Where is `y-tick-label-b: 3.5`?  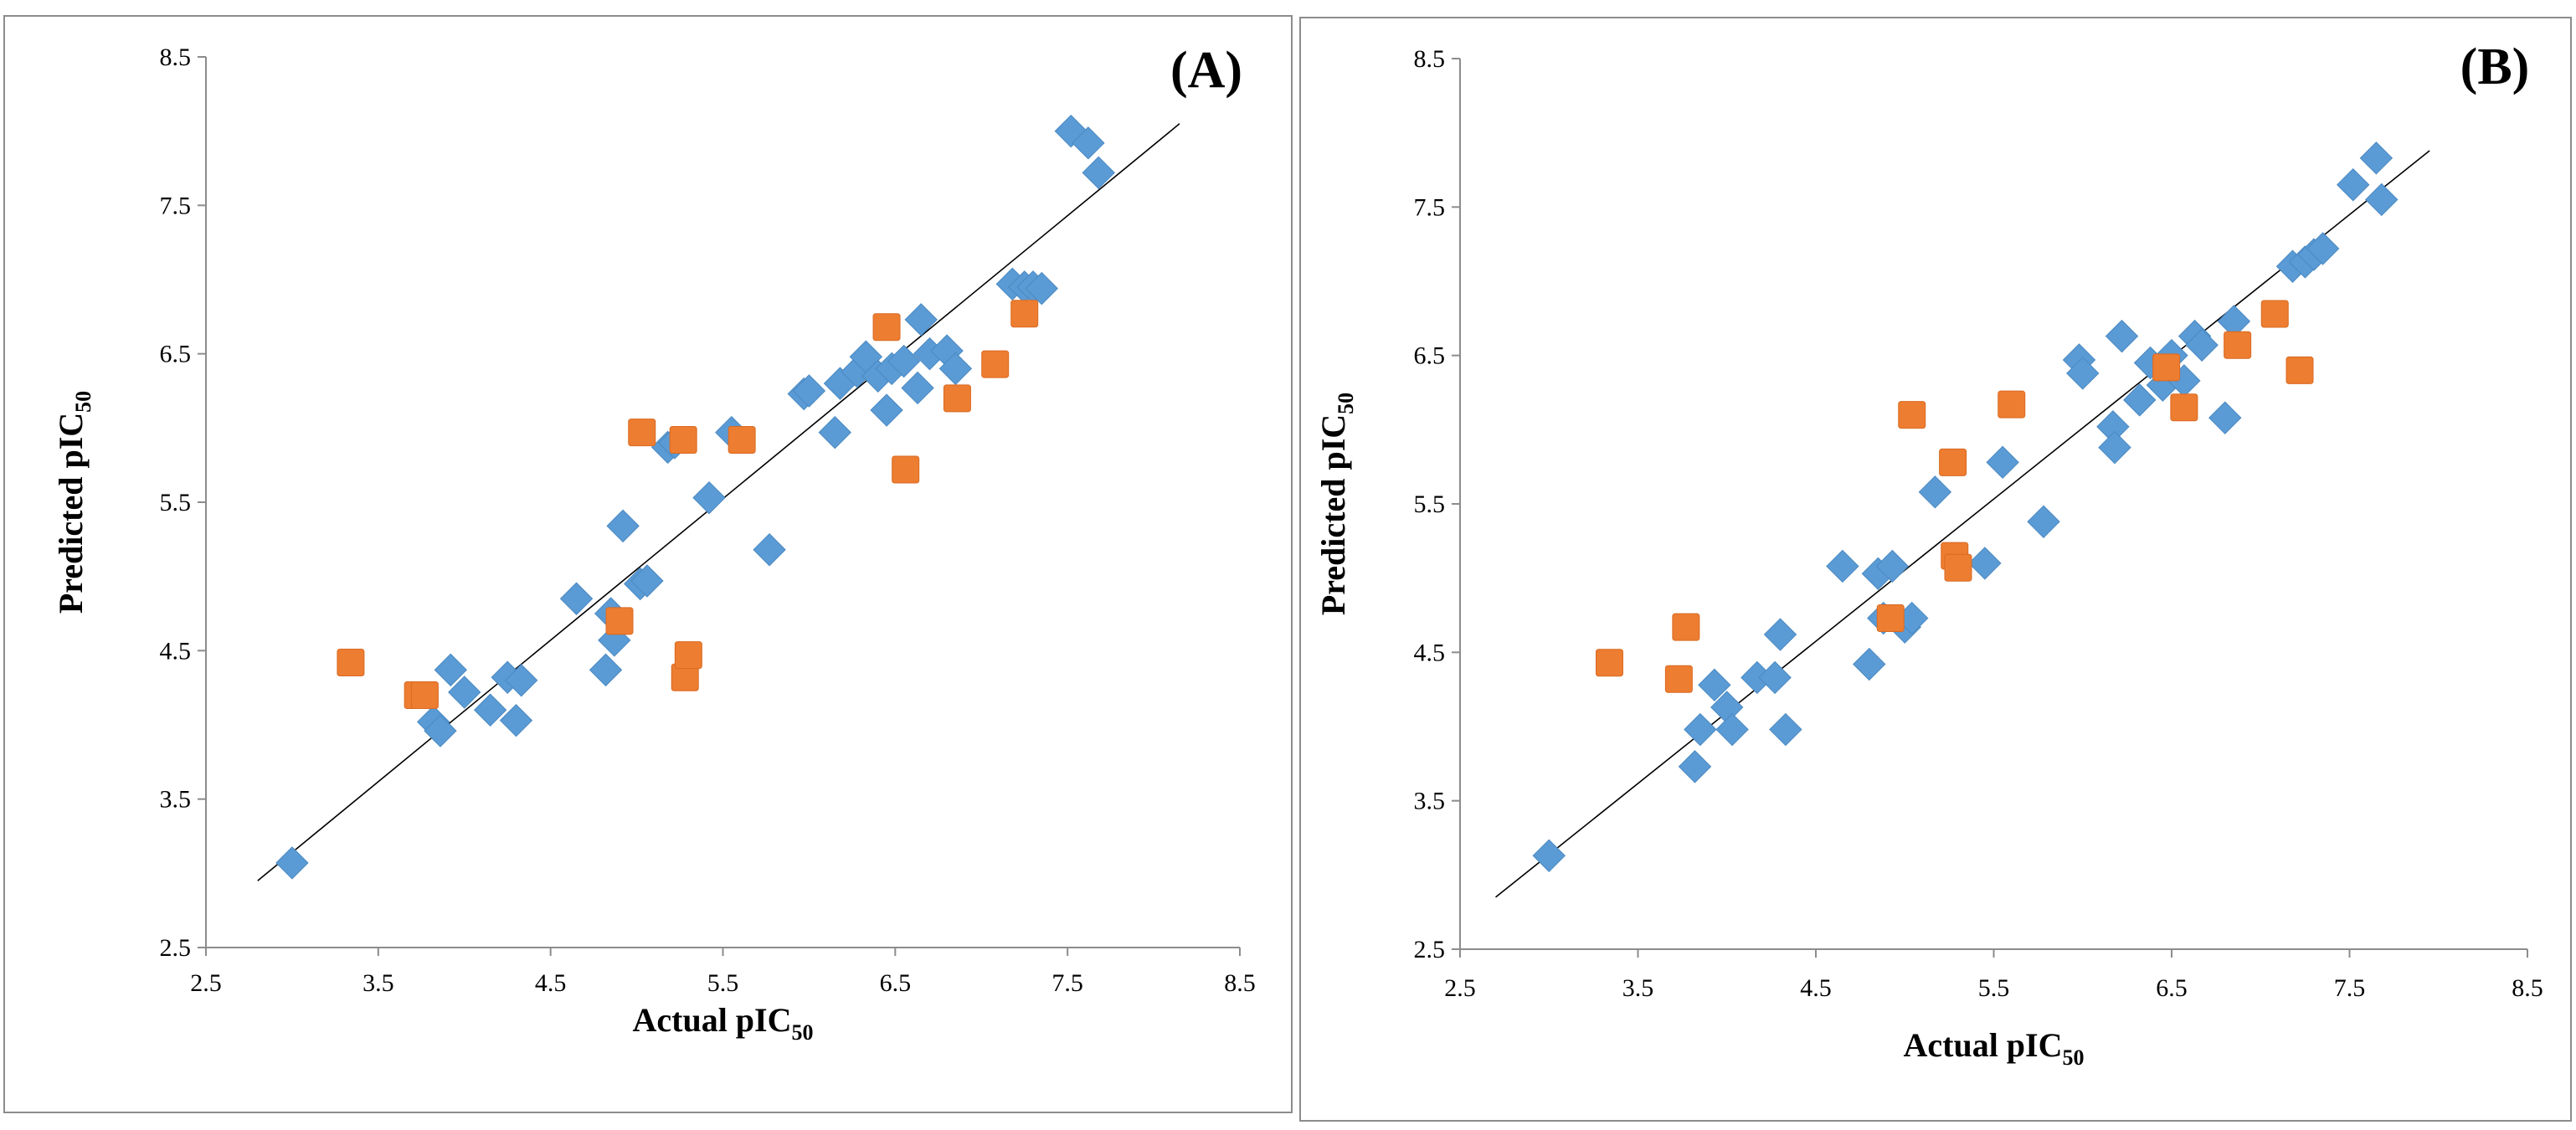 y-tick-label-b: 3.5 is located at coordinates (1430, 801).